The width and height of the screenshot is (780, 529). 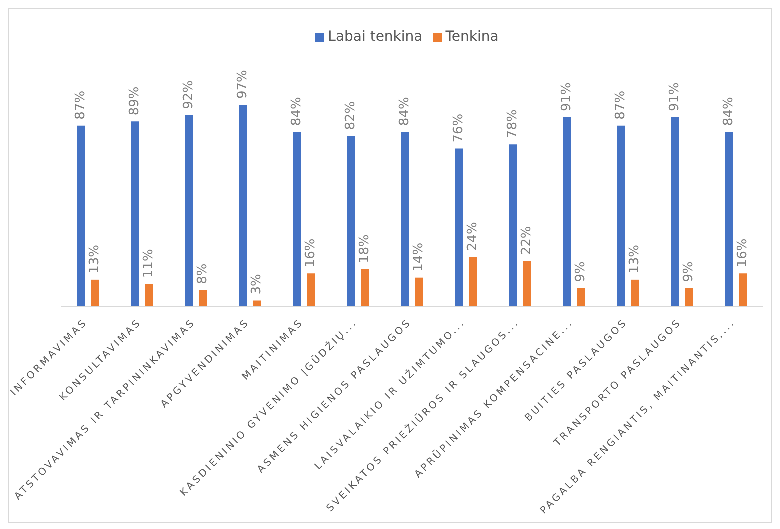 I want to click on data-label: 14%, so click(x=419, y=257).